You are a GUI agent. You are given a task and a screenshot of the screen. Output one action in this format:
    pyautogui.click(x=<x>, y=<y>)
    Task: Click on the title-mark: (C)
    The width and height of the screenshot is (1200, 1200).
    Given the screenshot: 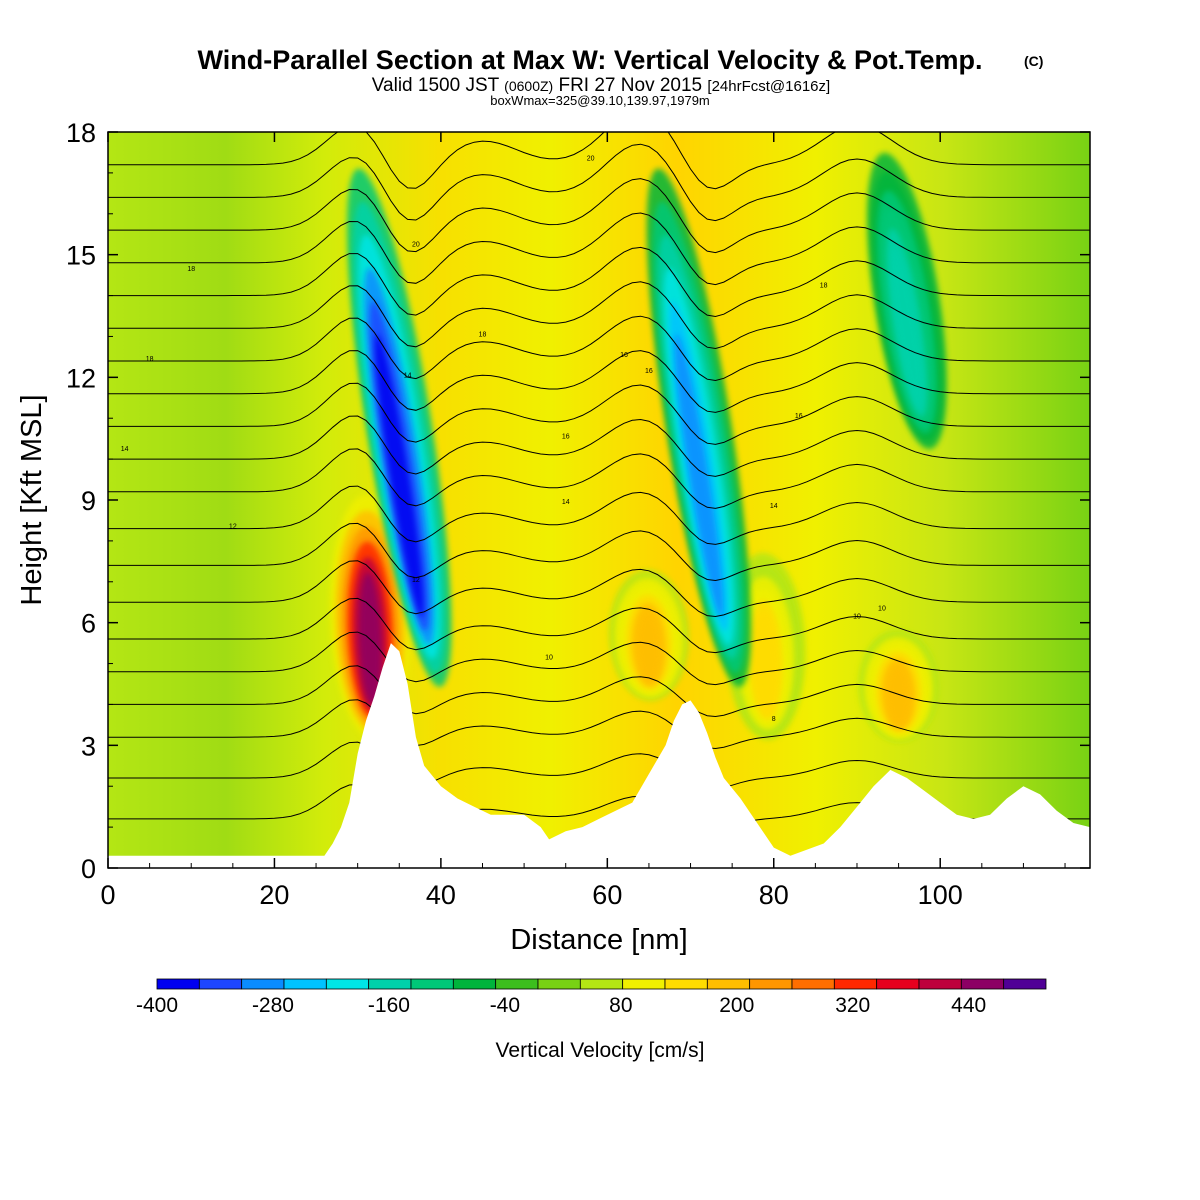 What is the action you would take?
    pyautogui.click(x=1033, y=61)
    